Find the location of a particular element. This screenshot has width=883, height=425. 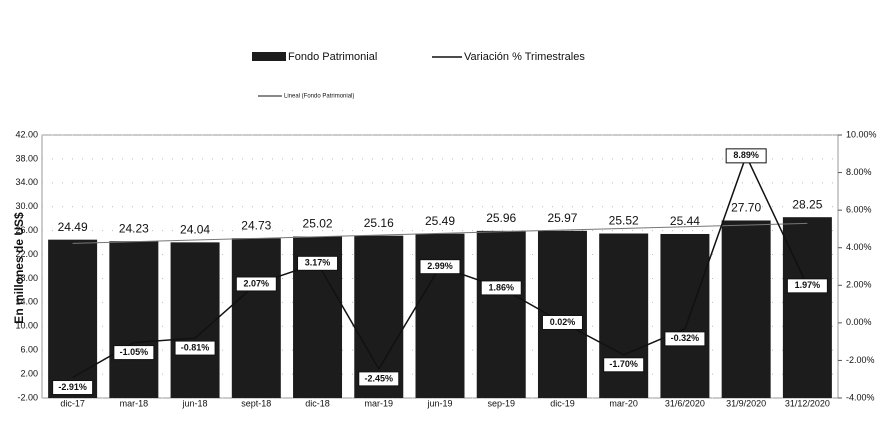

line-value-label: 3.17% is located at coordinates (318, 263).